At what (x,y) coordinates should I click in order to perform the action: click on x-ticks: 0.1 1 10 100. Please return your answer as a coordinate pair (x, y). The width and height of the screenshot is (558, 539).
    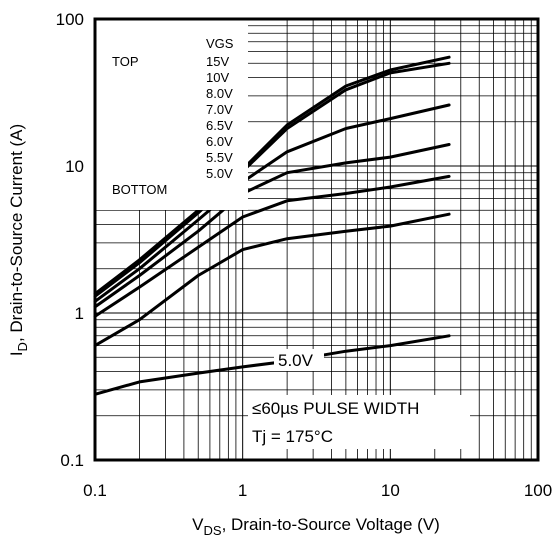
    Looking at the image, I should click on (317, 490).